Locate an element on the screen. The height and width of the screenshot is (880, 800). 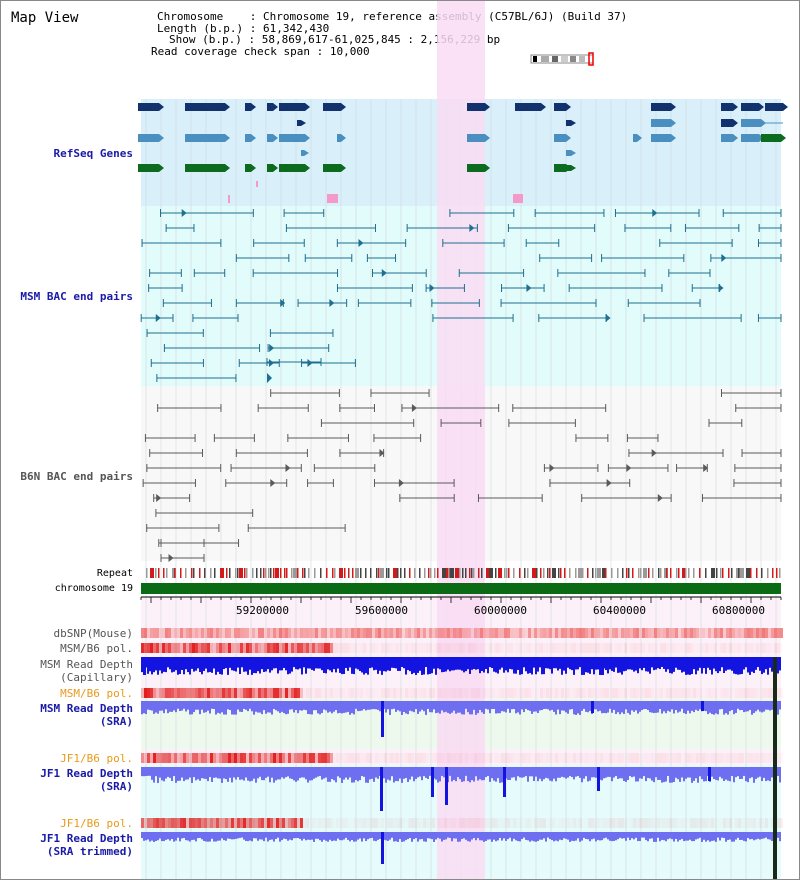
bac-arrow is located at coordinates (310, 363).